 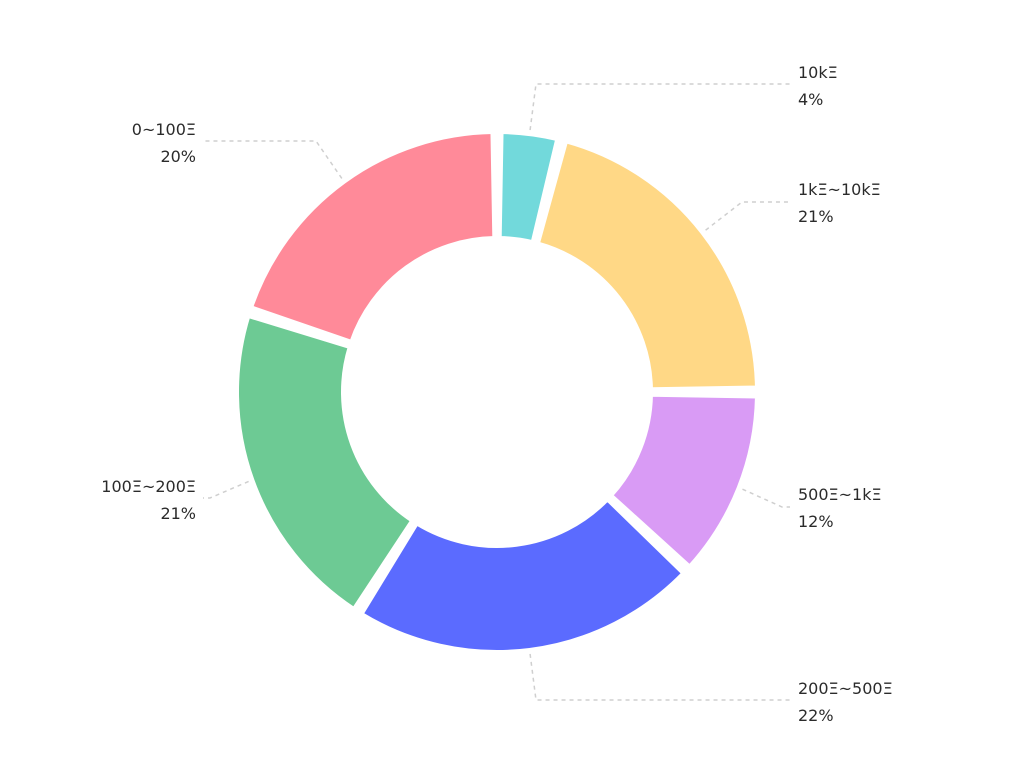 What do you see at coordinates (845, 688) in the screenshot?
I see `slice-category-label-3: 200Ξ~500Ξ` at bounding box center [845, 688].